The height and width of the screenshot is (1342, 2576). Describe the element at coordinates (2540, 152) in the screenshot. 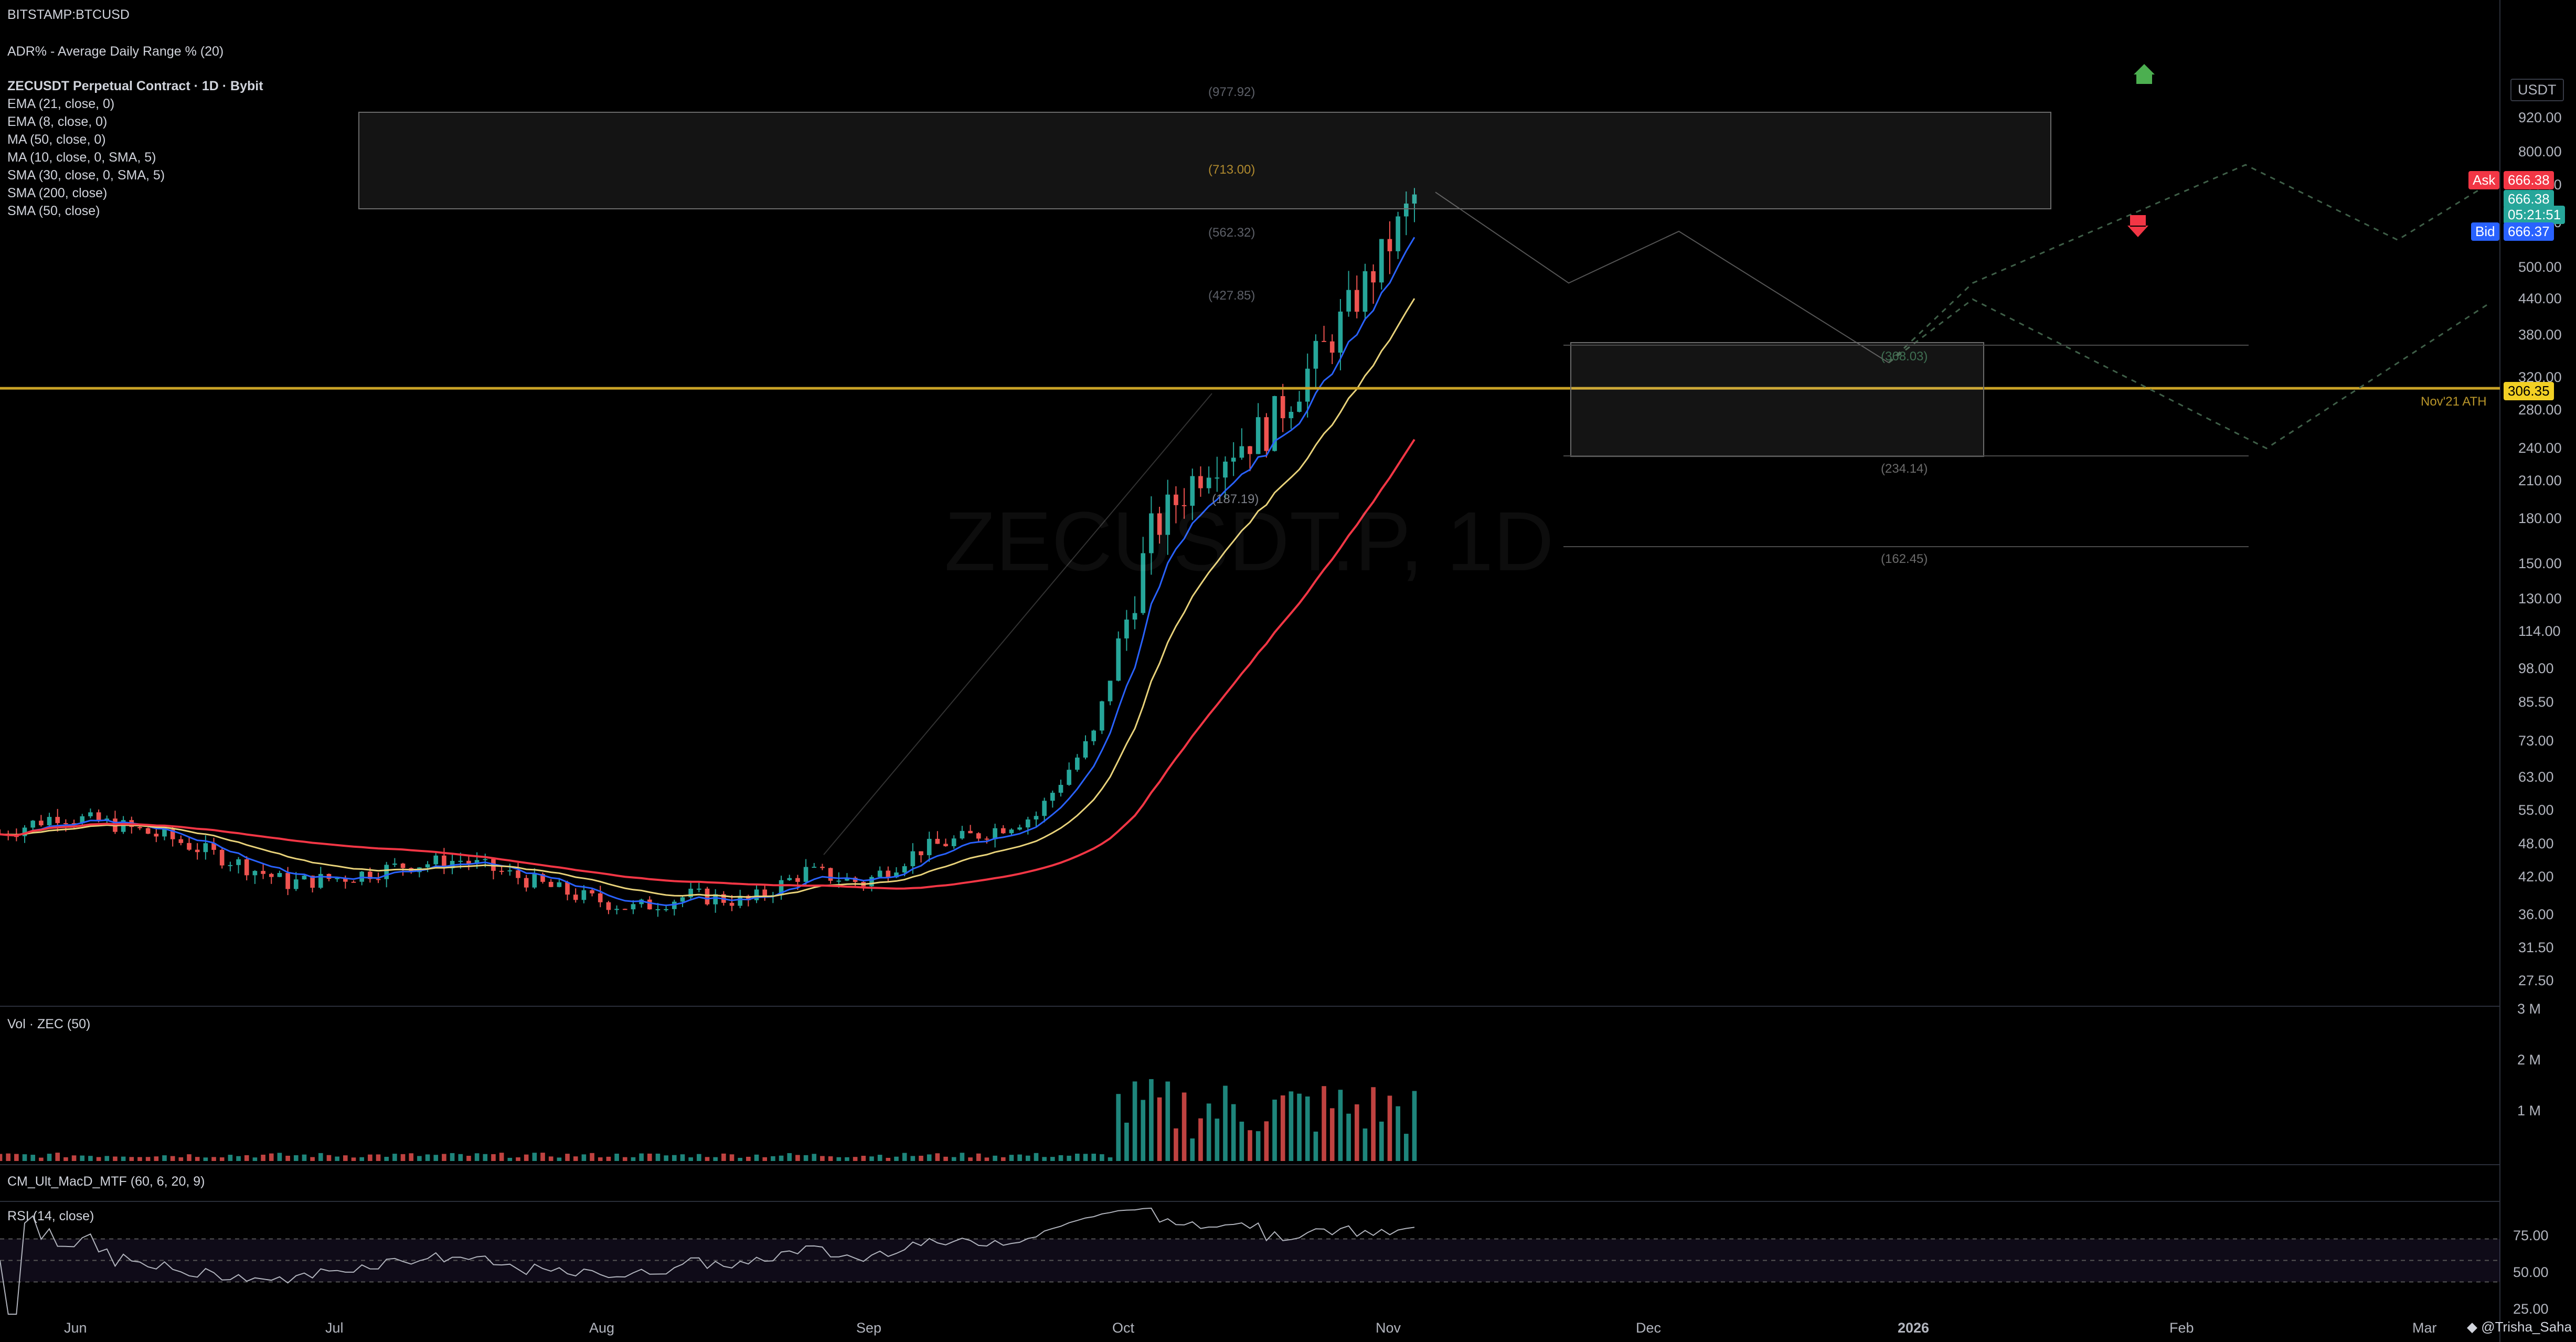

I see `price-axis-tick: 800.00` at that location.